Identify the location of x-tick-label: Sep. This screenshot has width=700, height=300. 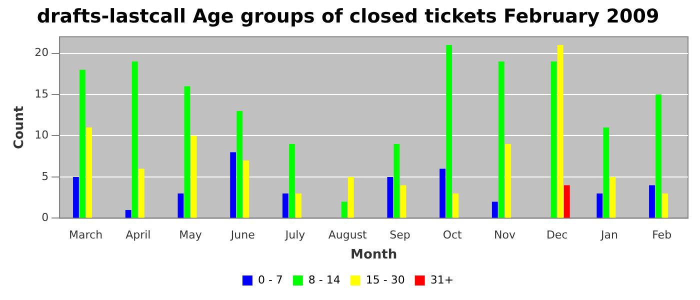
(400, 235).